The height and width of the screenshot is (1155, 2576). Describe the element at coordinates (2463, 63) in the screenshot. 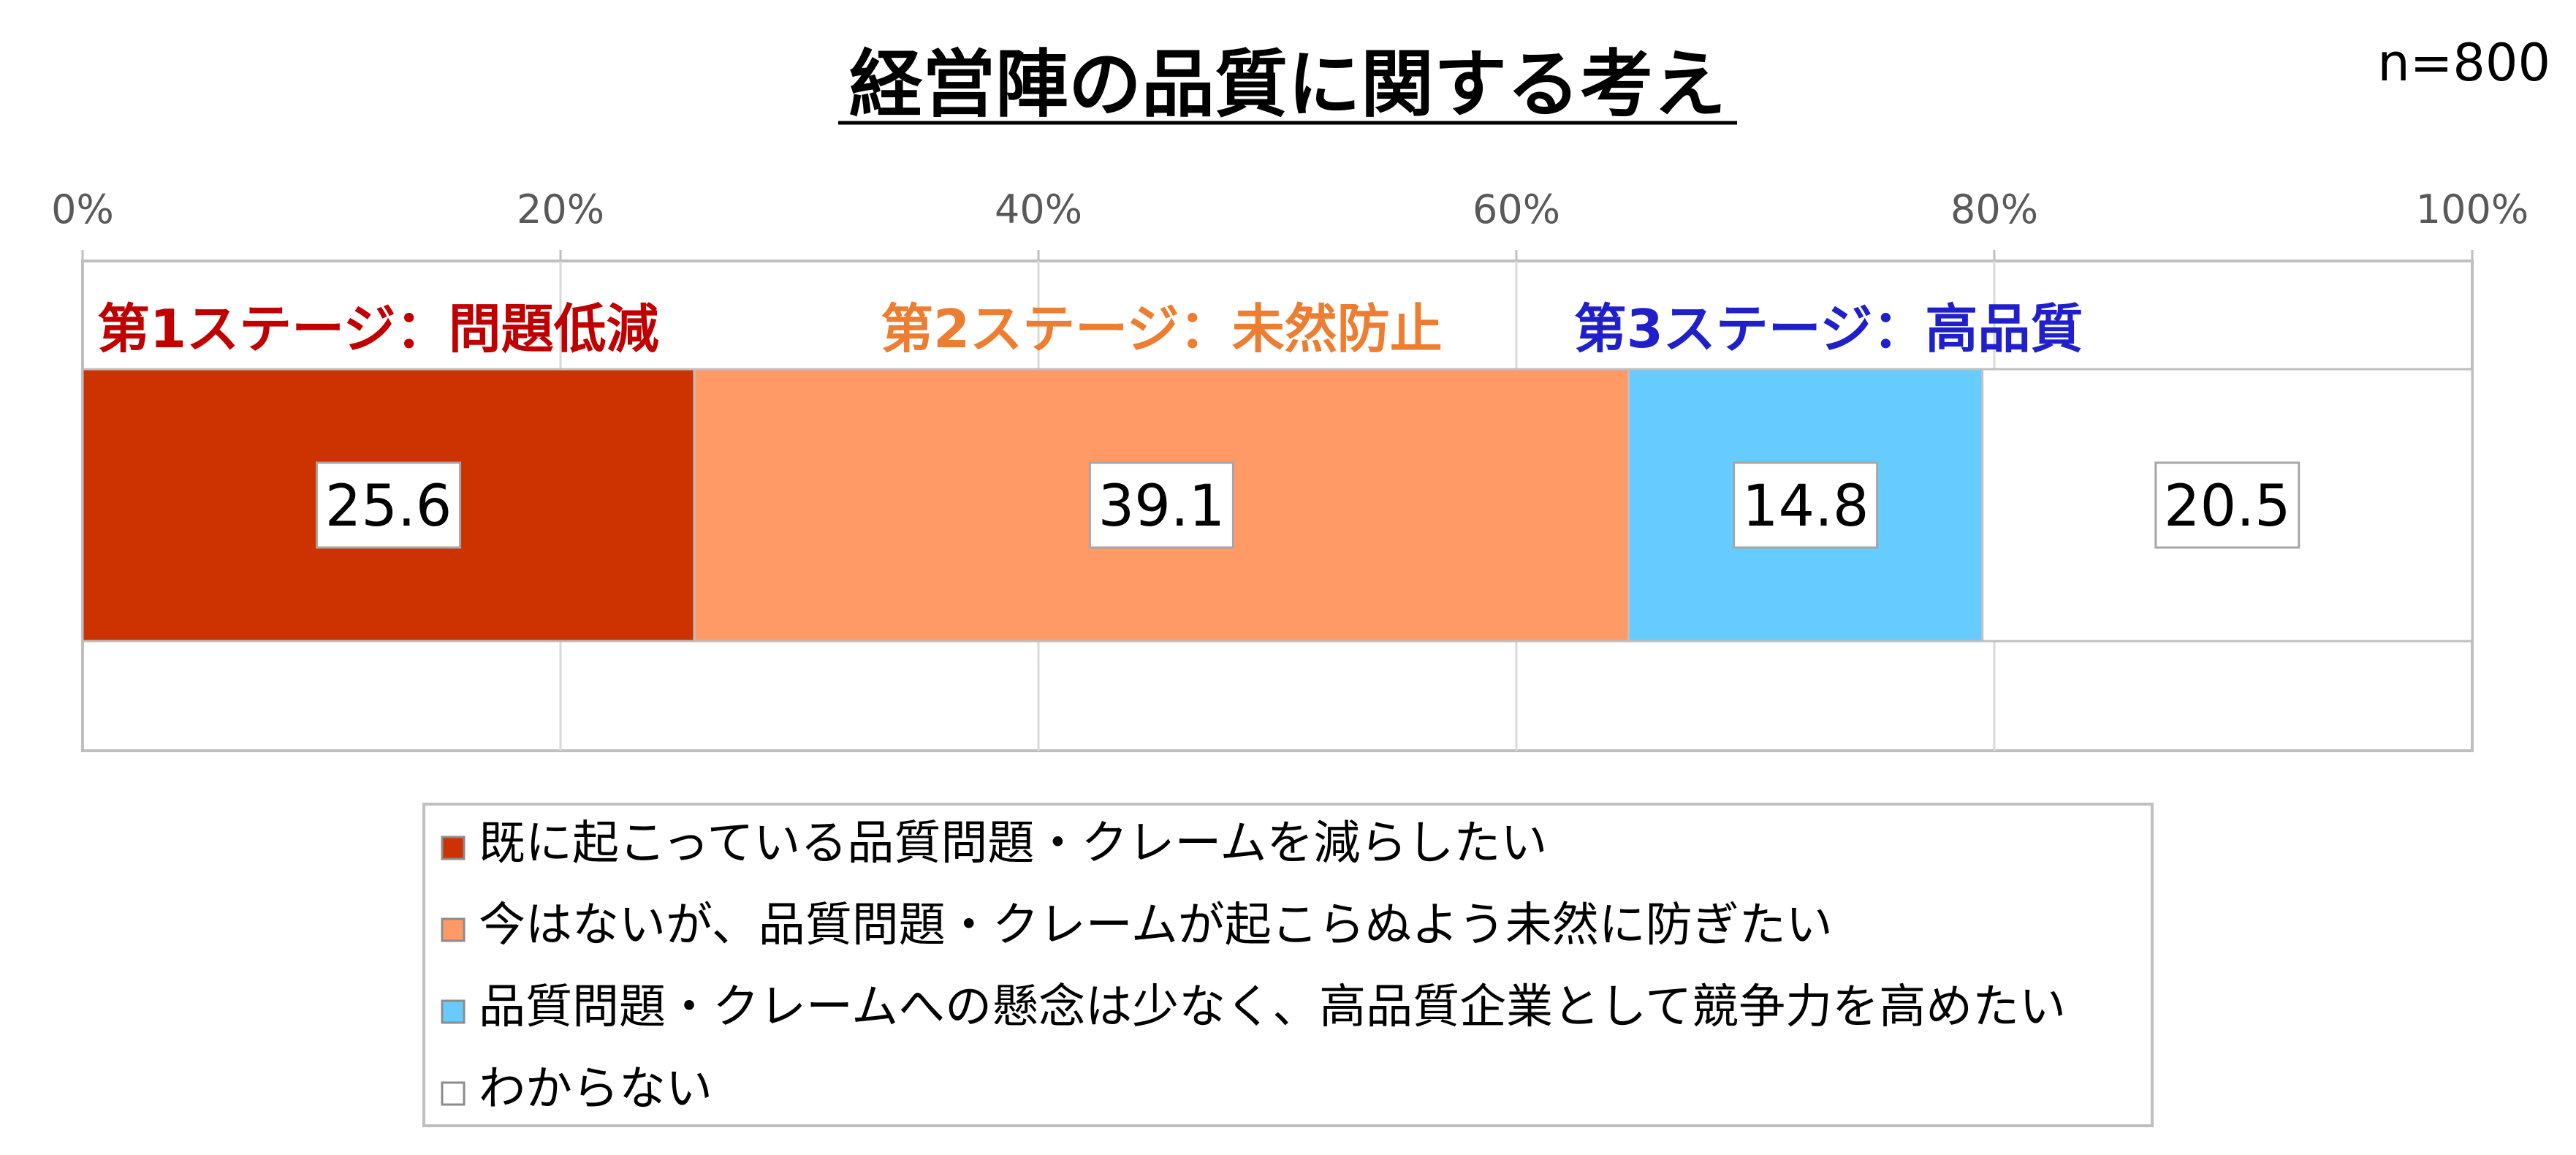

I see `sample-size: n=800` at that location.